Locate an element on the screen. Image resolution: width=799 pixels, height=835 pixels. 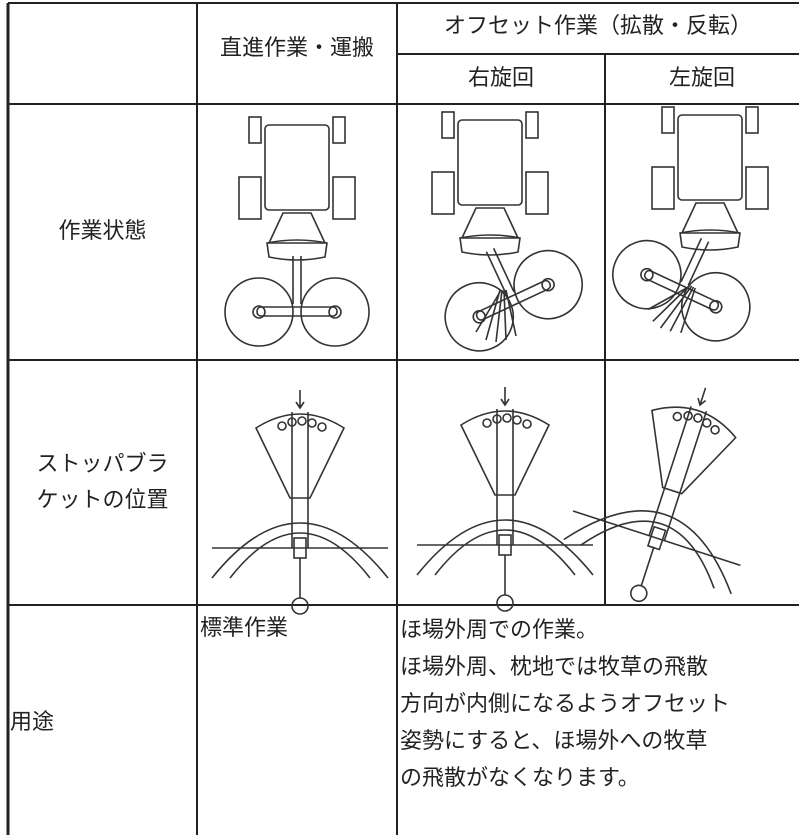
row-label: 作業状態 is located at coordinates (102, 231).